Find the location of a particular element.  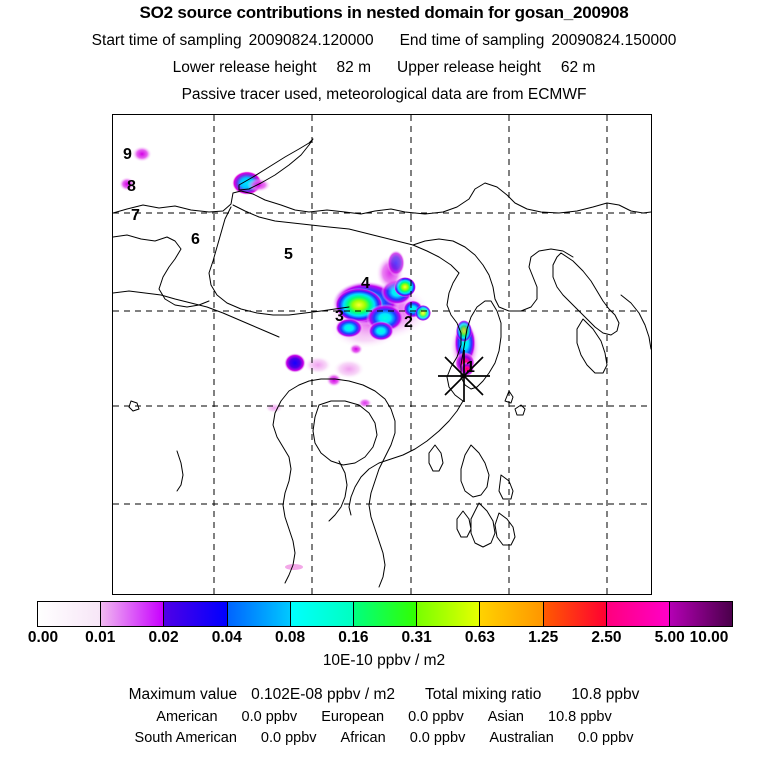

colorbar-tick-5.00: 5.00 is located at coordinates (669, 637).